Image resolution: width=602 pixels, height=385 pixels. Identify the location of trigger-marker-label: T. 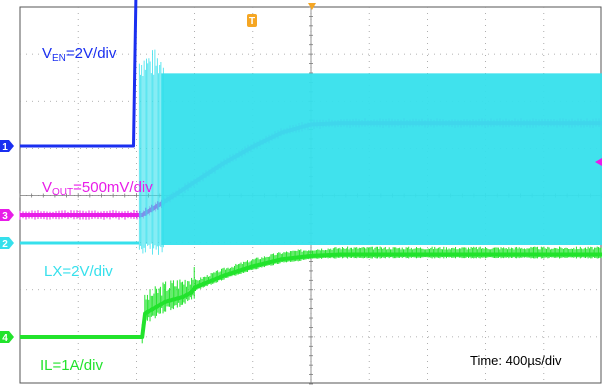
(252, 21).